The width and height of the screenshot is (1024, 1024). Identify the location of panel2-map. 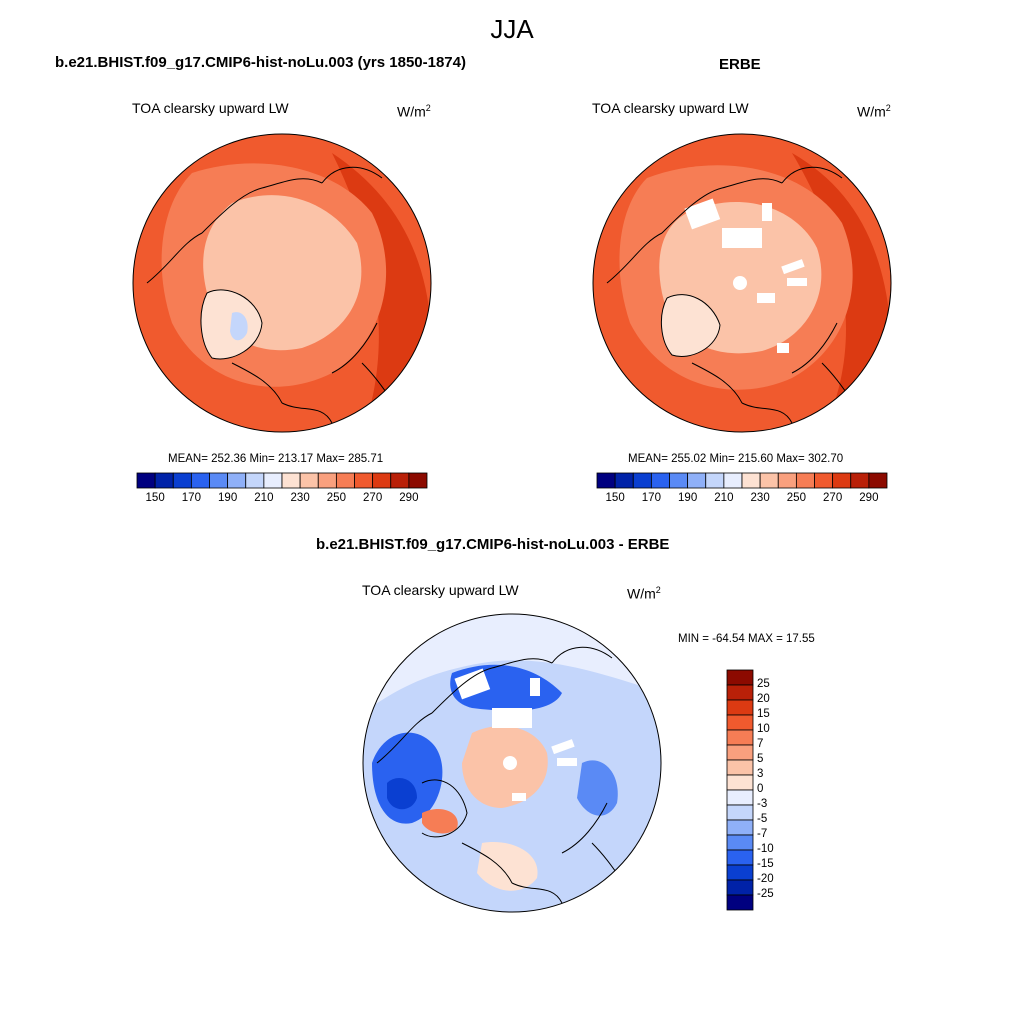
(742, 283).